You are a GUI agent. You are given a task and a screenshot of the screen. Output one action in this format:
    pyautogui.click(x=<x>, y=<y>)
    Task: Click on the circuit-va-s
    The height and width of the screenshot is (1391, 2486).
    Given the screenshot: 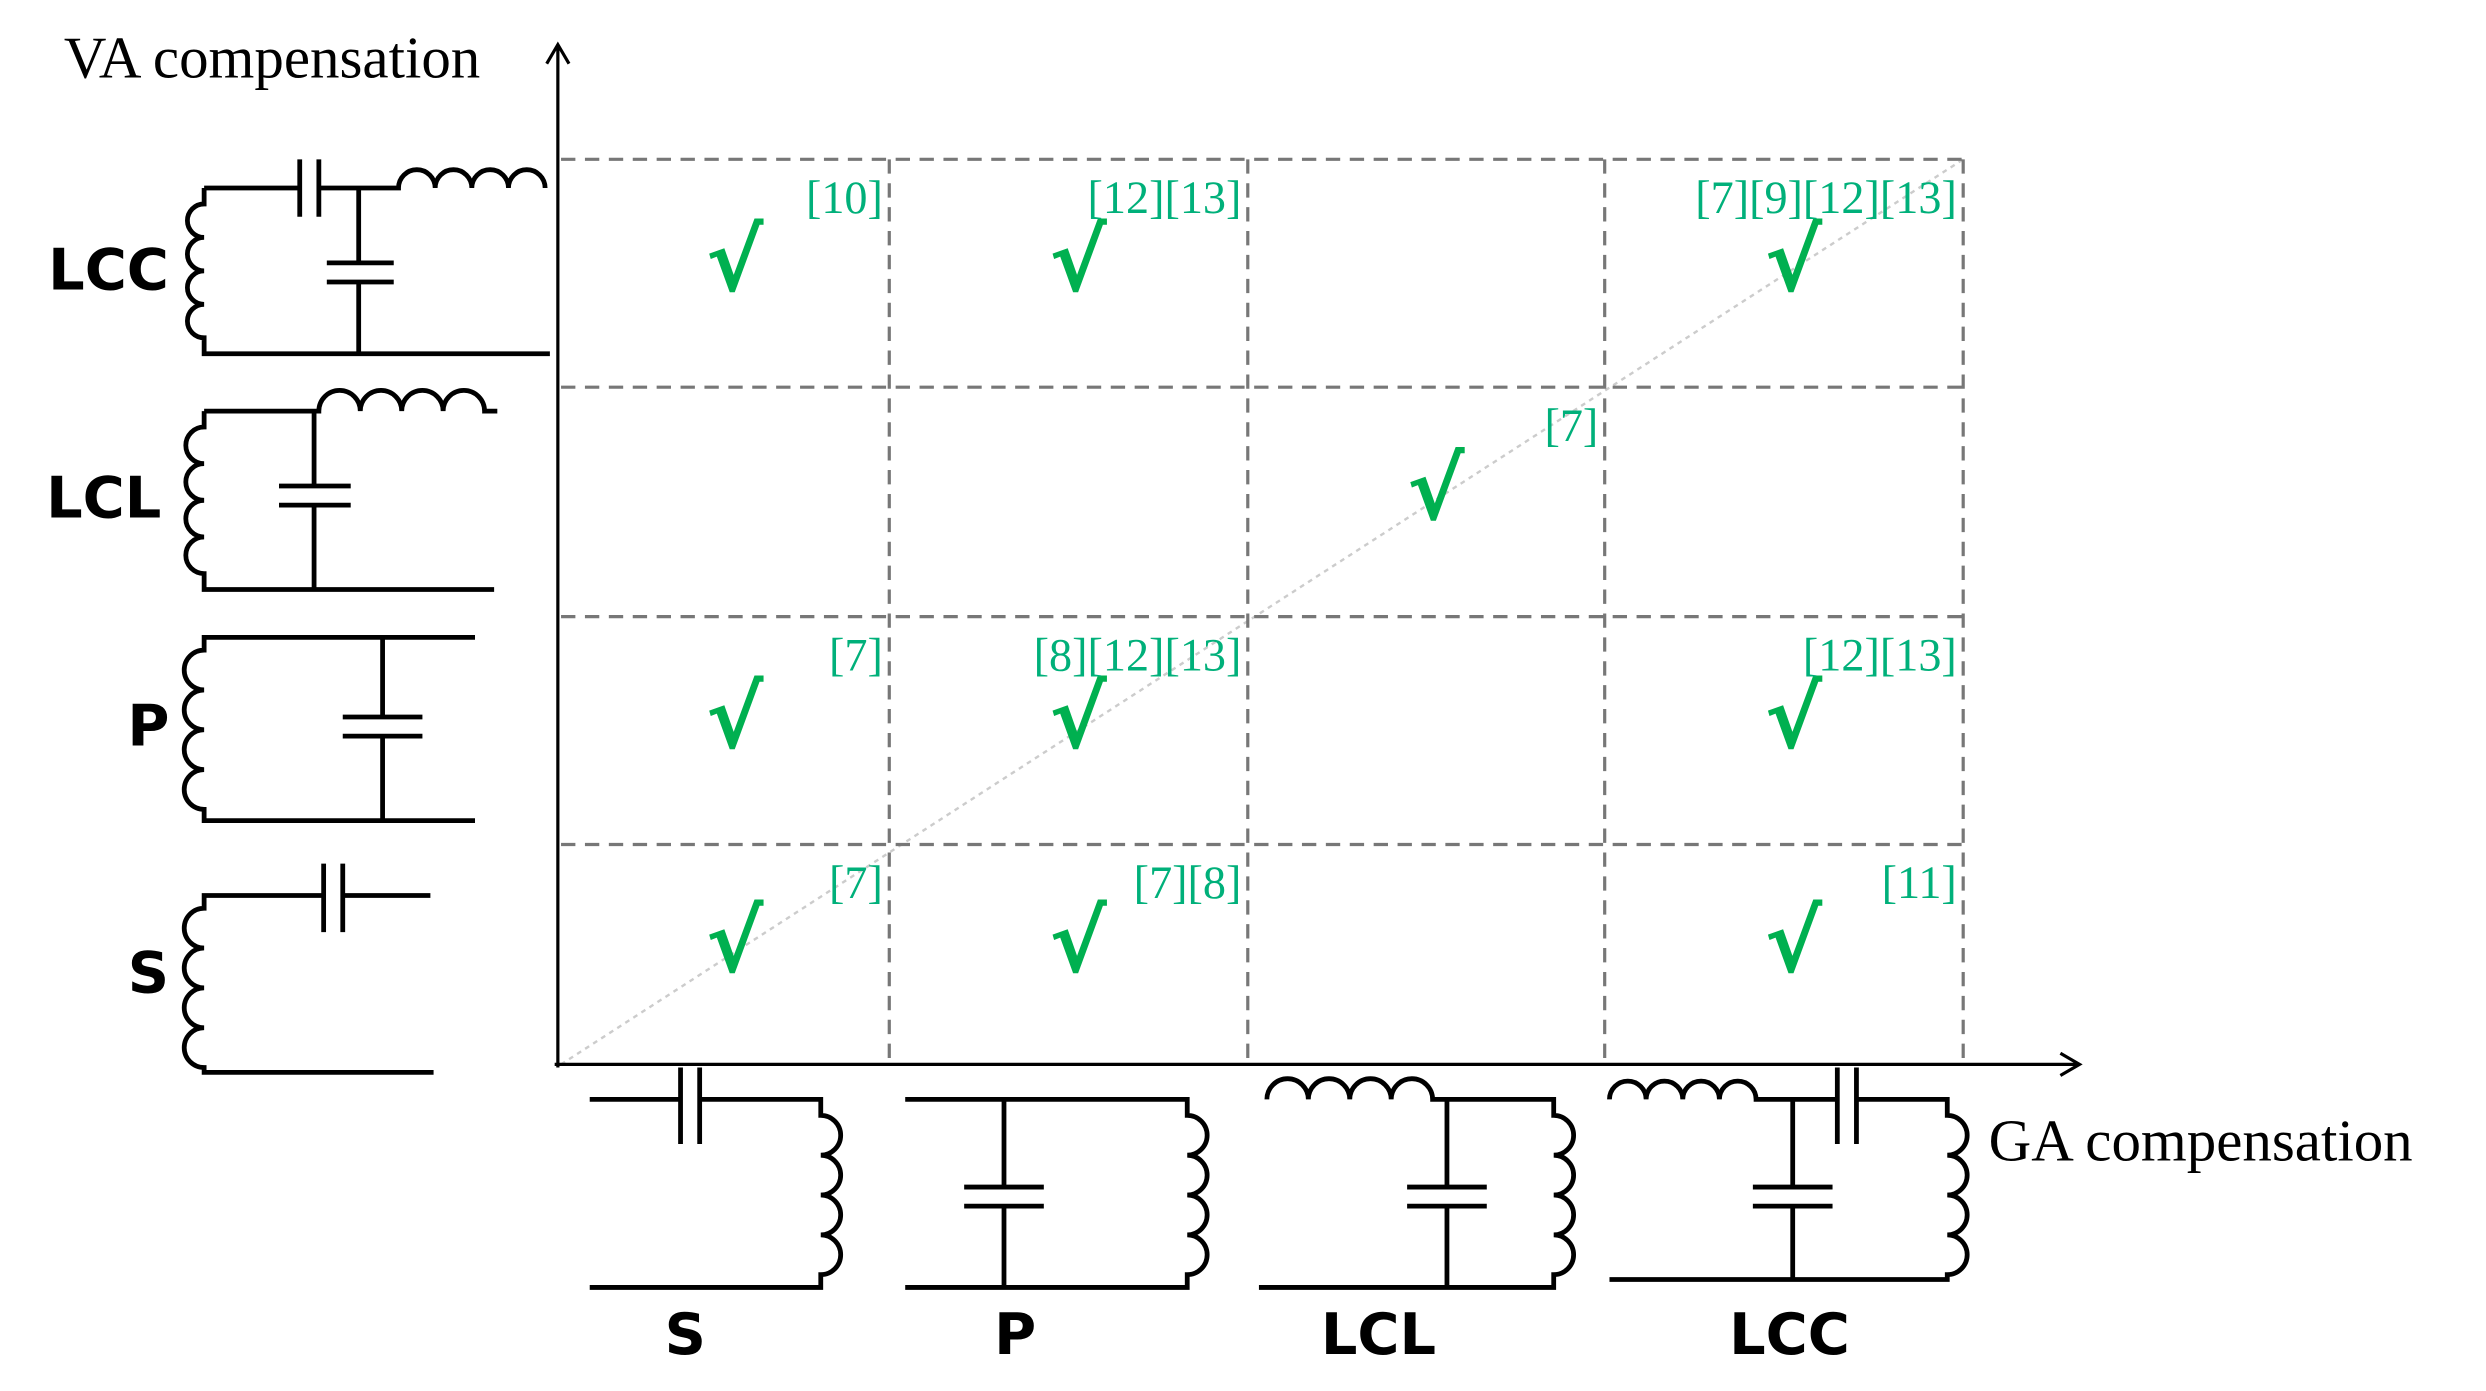 What is the action you would take?
    pyautogui.click(x=307, y=969)
    